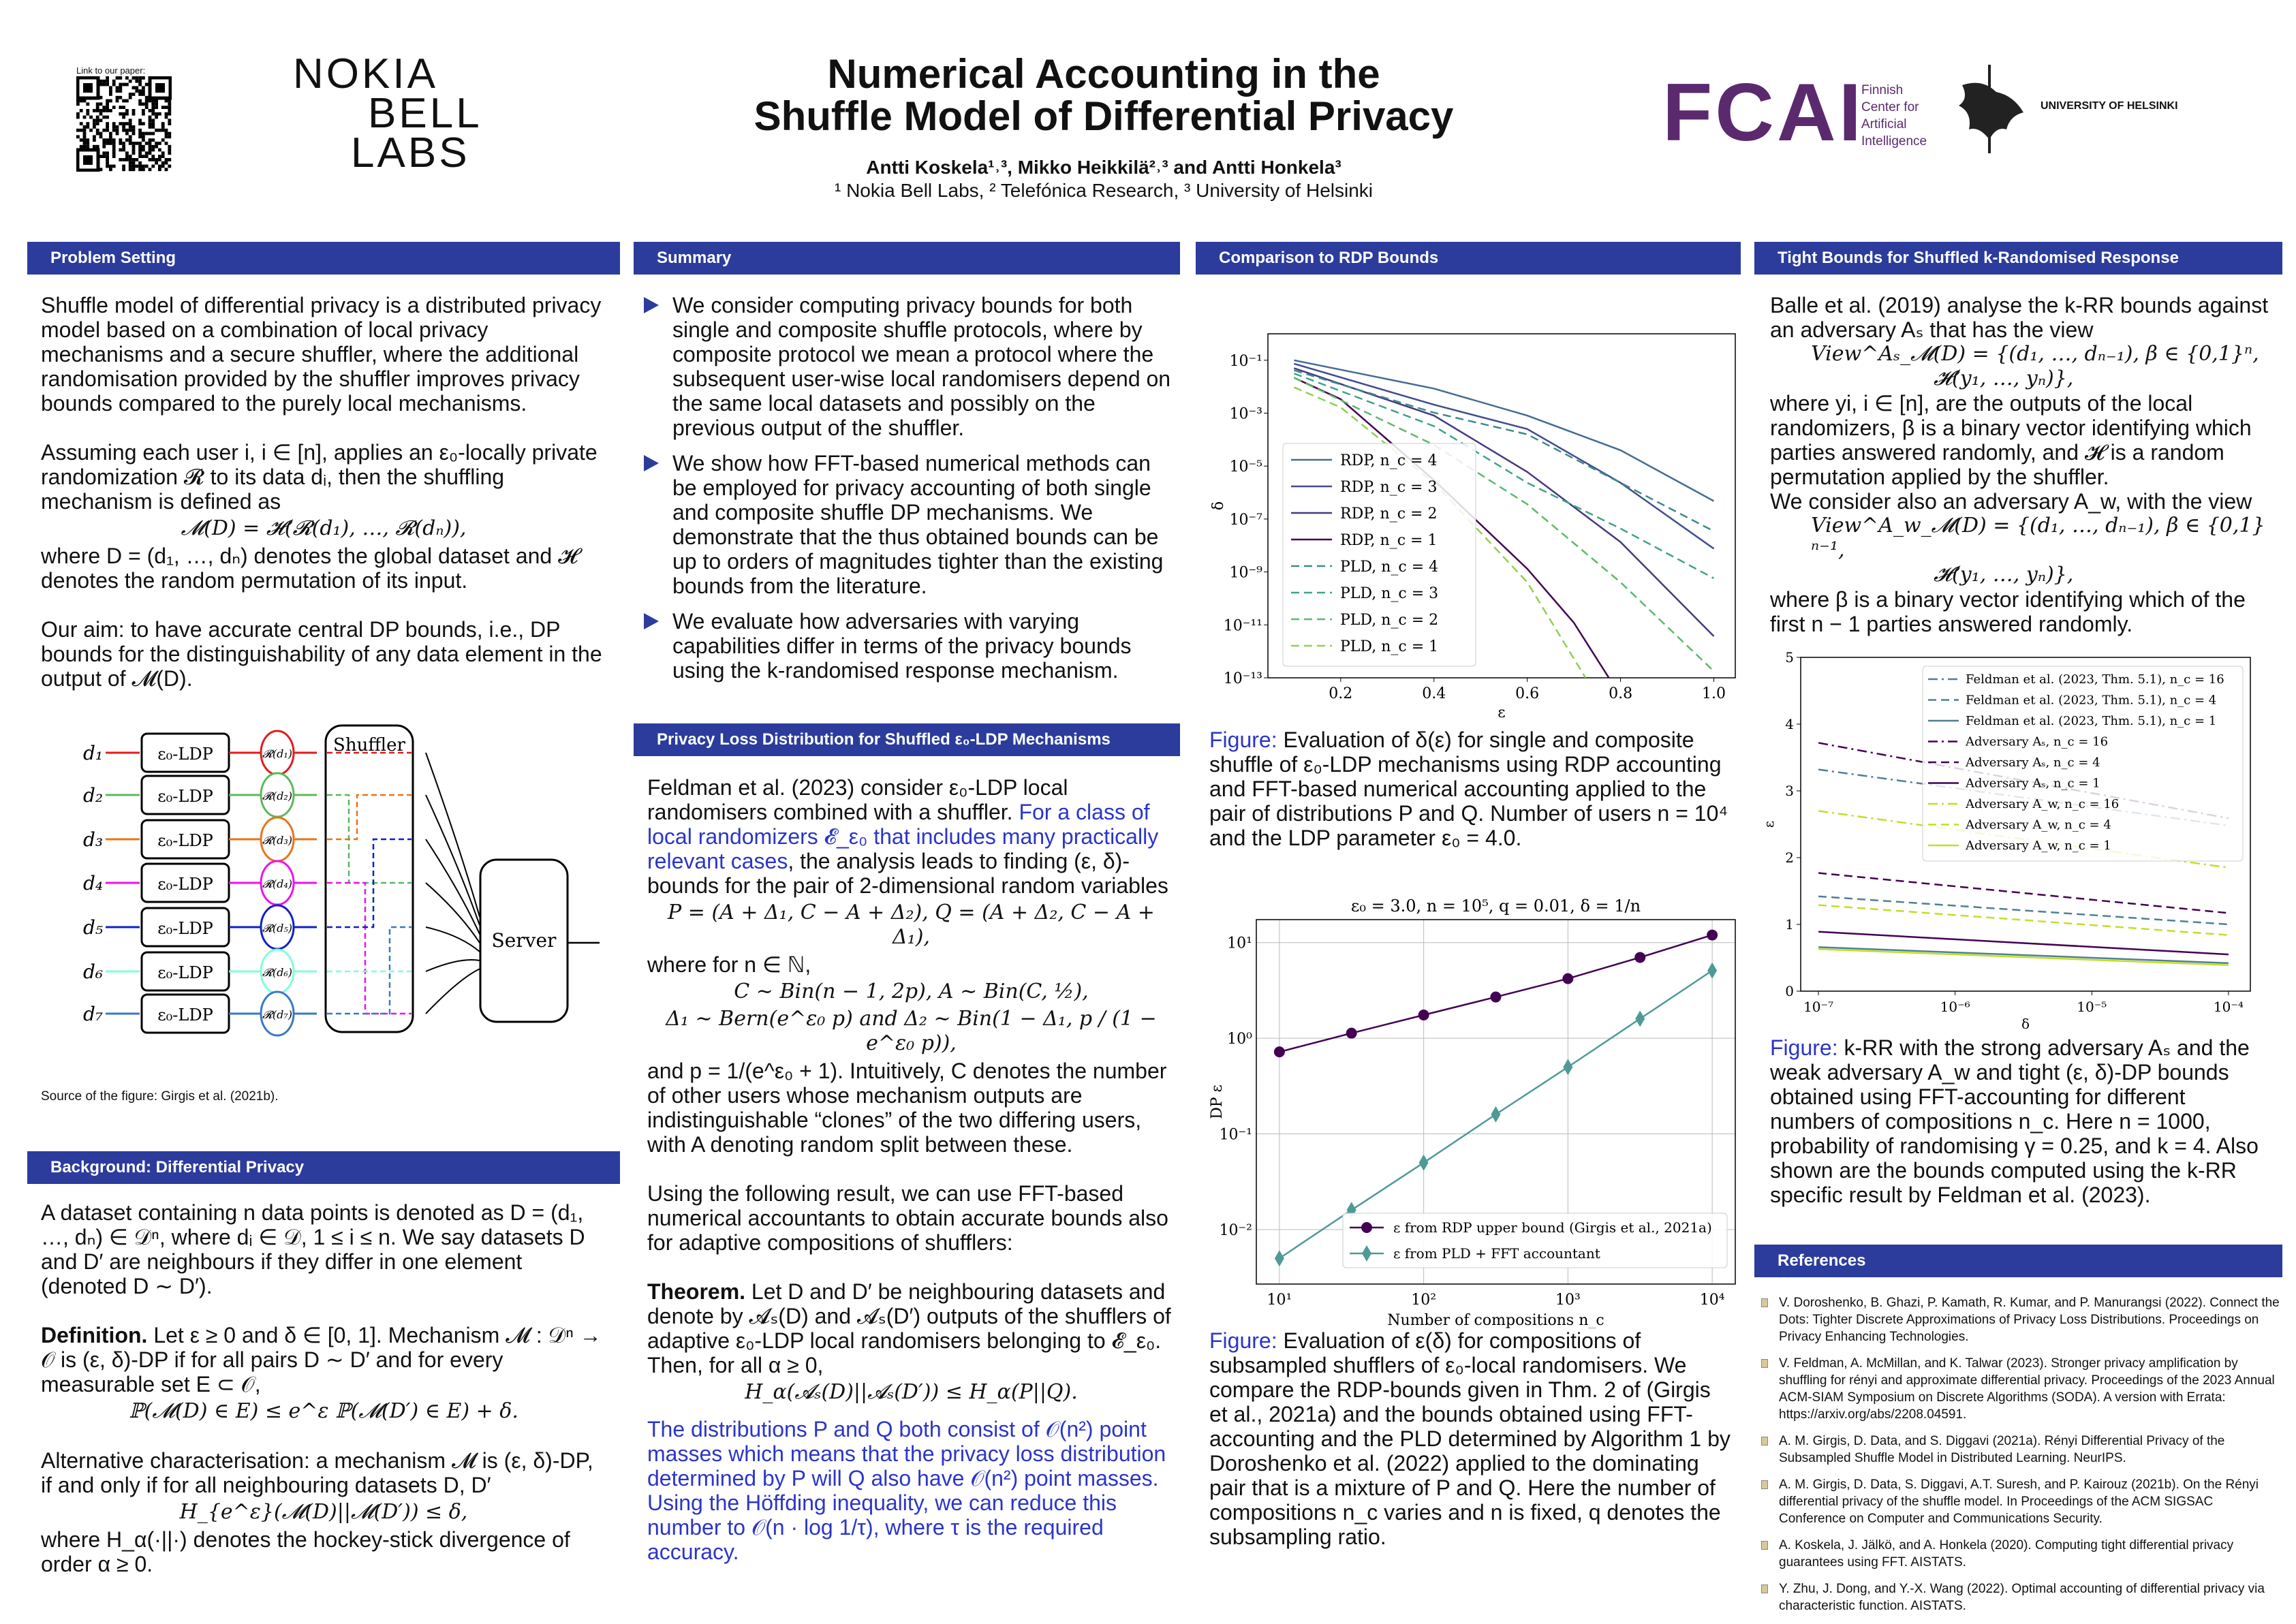 This screenshot has height=1624, width=2296. What do you see at coordinates (324, 1167) in the screenshot?
I see `section-header-background: Background: Differential Privacy` at bounding box center [324, 1167].